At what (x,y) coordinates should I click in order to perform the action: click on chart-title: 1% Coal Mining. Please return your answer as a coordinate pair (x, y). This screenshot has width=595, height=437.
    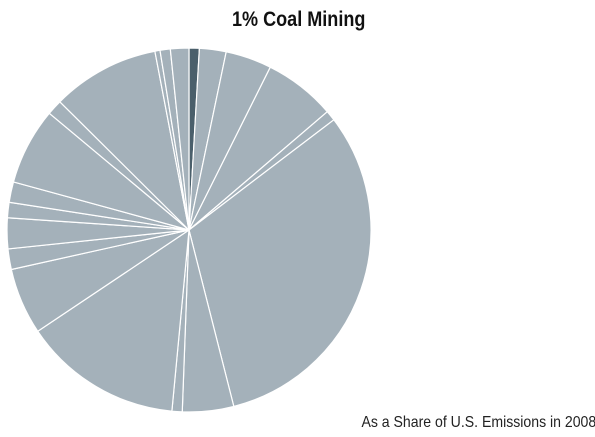
    Looking at the image, I should click on (298, 19).